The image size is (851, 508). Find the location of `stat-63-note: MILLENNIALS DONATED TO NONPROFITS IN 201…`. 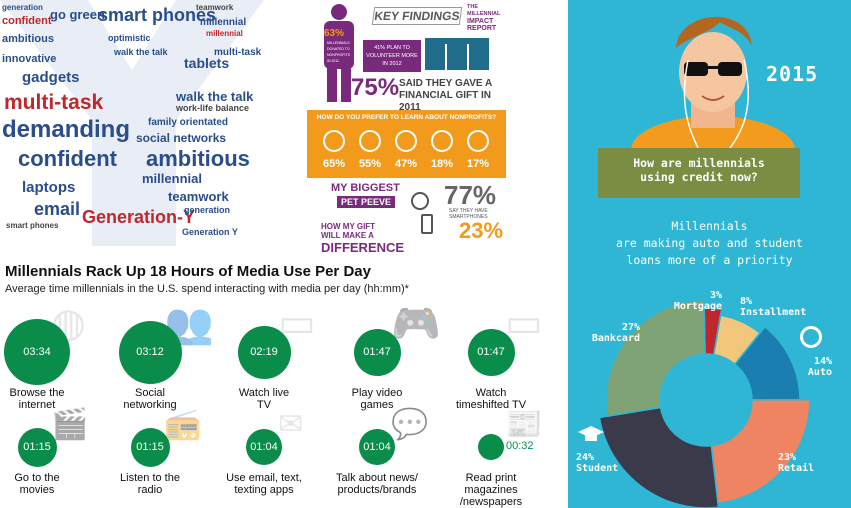

stat-63-note: MILLENNIALS DONATED TO NONPROFITS IN 201… is located at coordinates (338, 52).